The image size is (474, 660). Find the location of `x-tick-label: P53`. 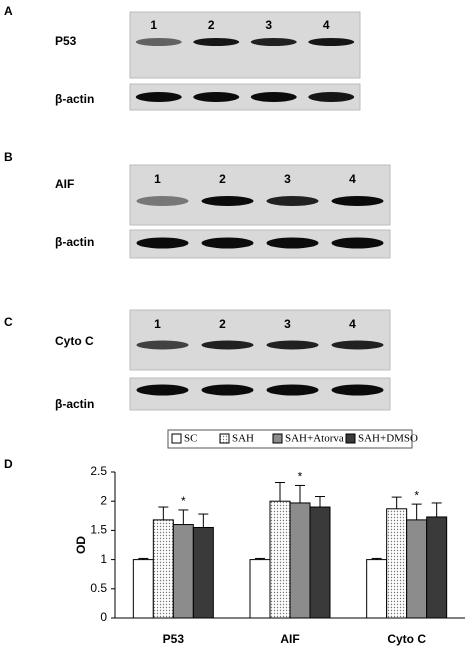

x-tick-label: P53 is located at coordinates (174, 639).